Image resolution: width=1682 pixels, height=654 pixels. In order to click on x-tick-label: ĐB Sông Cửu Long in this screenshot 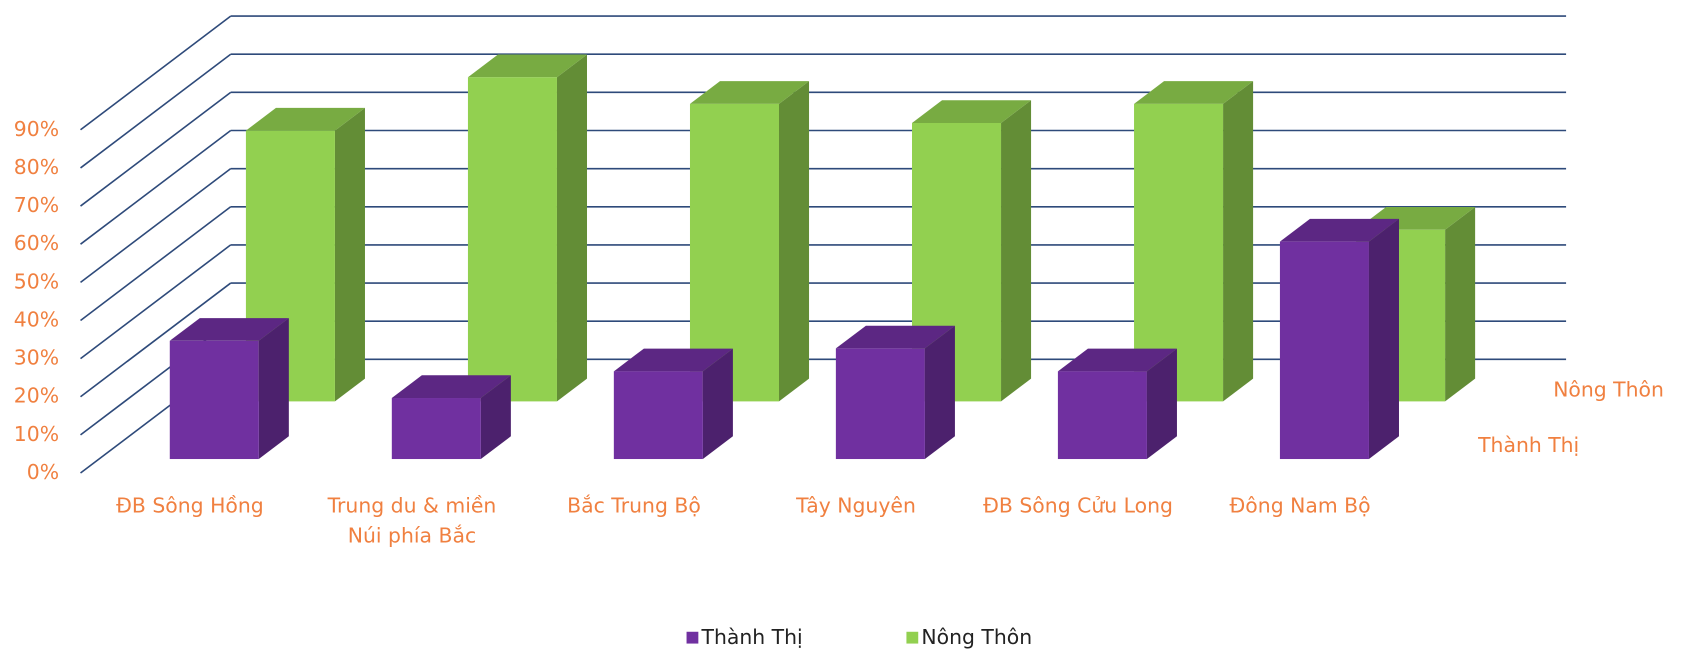, I will do `click(1078, 506)`.